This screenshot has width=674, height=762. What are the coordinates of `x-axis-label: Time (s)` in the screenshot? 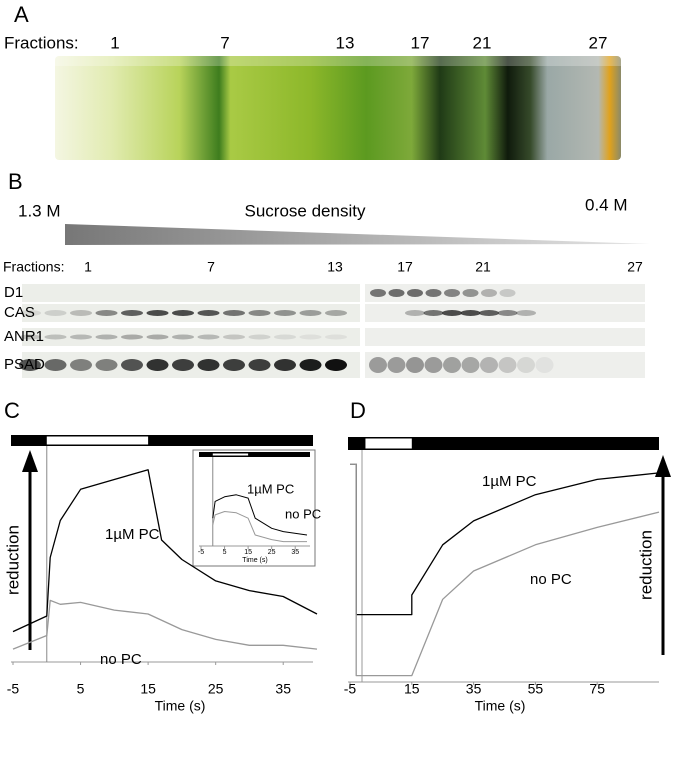 It's located at (500, 706).